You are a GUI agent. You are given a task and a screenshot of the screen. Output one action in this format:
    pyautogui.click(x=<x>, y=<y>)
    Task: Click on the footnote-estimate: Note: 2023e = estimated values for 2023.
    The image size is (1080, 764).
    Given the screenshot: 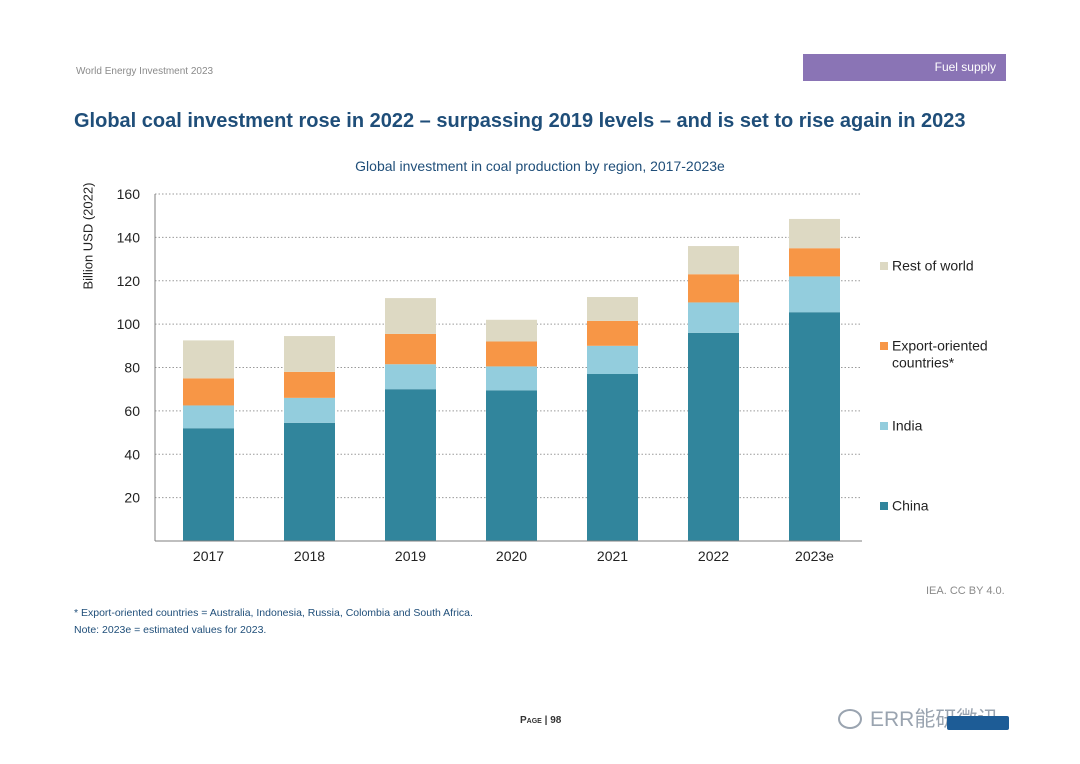 What is the action you would take?
    pyautogui.click(x=170, y=630)
    